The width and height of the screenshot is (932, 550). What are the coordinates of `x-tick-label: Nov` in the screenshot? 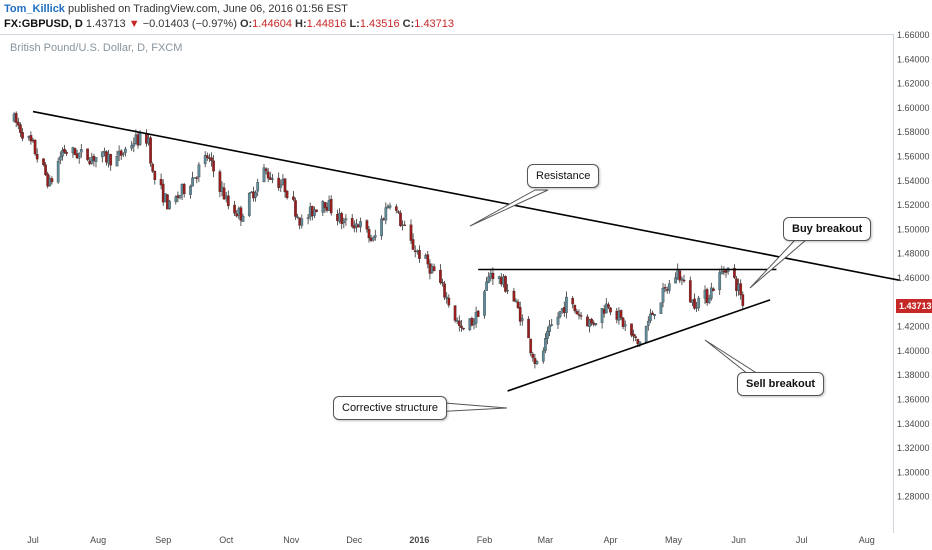 It's located at (291, 540).